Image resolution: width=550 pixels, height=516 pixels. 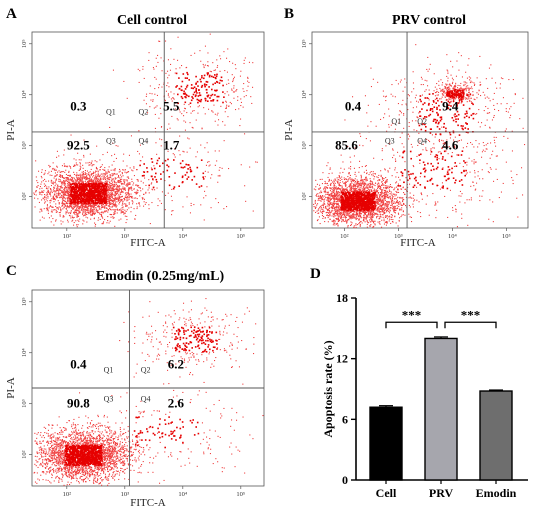 What do you see at coordinates (345, 419) in the screenshot?
I see `y-tick-label: 6` at bounding box center [345, 419].